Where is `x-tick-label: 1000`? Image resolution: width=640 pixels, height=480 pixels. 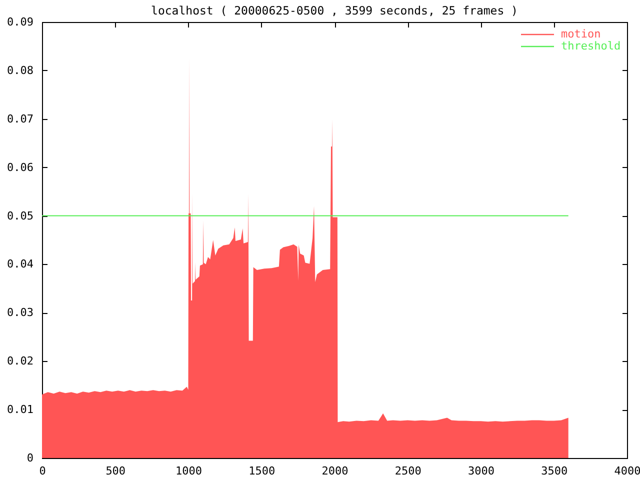 x-tick-label: 1000 is located at coordinates (189, 471).